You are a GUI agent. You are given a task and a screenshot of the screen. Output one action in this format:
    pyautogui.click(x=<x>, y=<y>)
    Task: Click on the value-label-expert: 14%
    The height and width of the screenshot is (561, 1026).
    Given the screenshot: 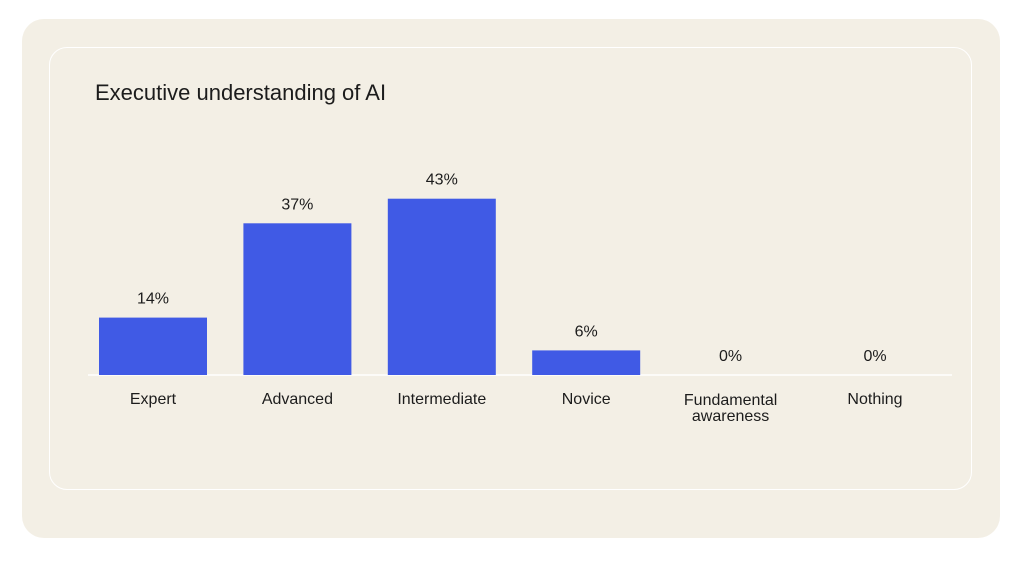 What is the action you would take?
    pyautogui.click(x=153, y=299)
    